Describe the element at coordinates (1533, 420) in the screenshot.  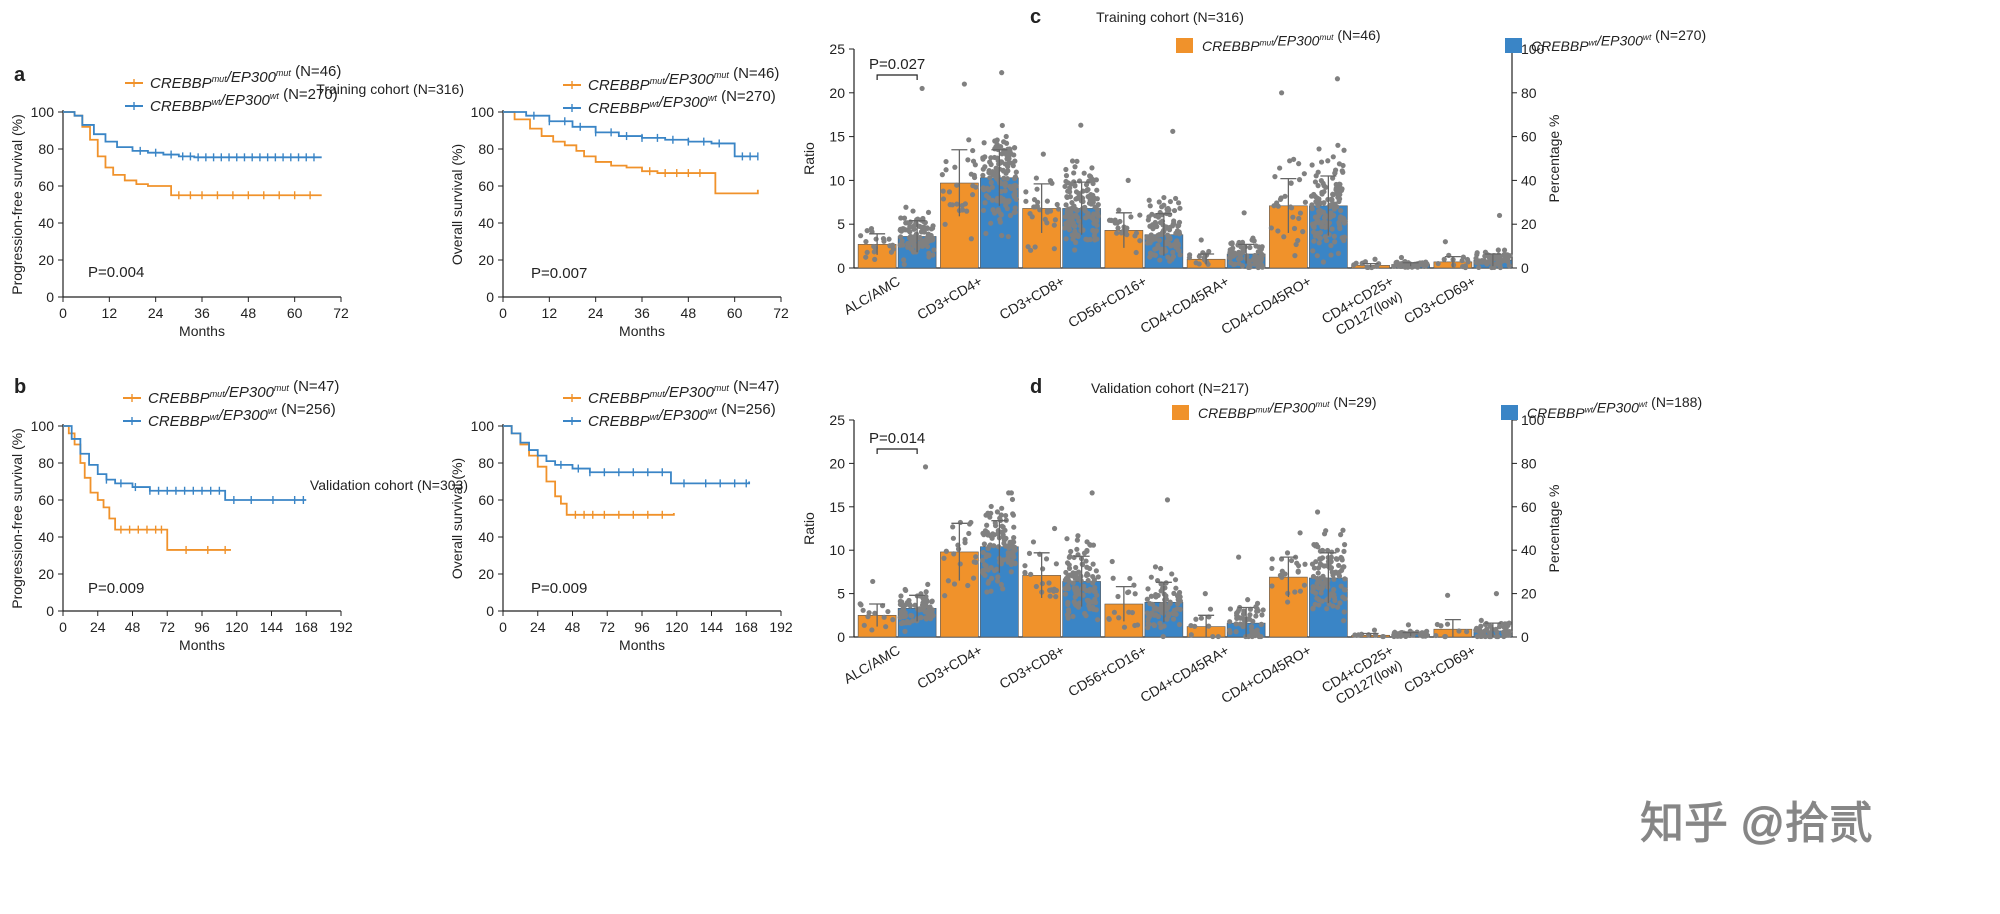
I see `bard-y2-tick-label: 100` at that location.